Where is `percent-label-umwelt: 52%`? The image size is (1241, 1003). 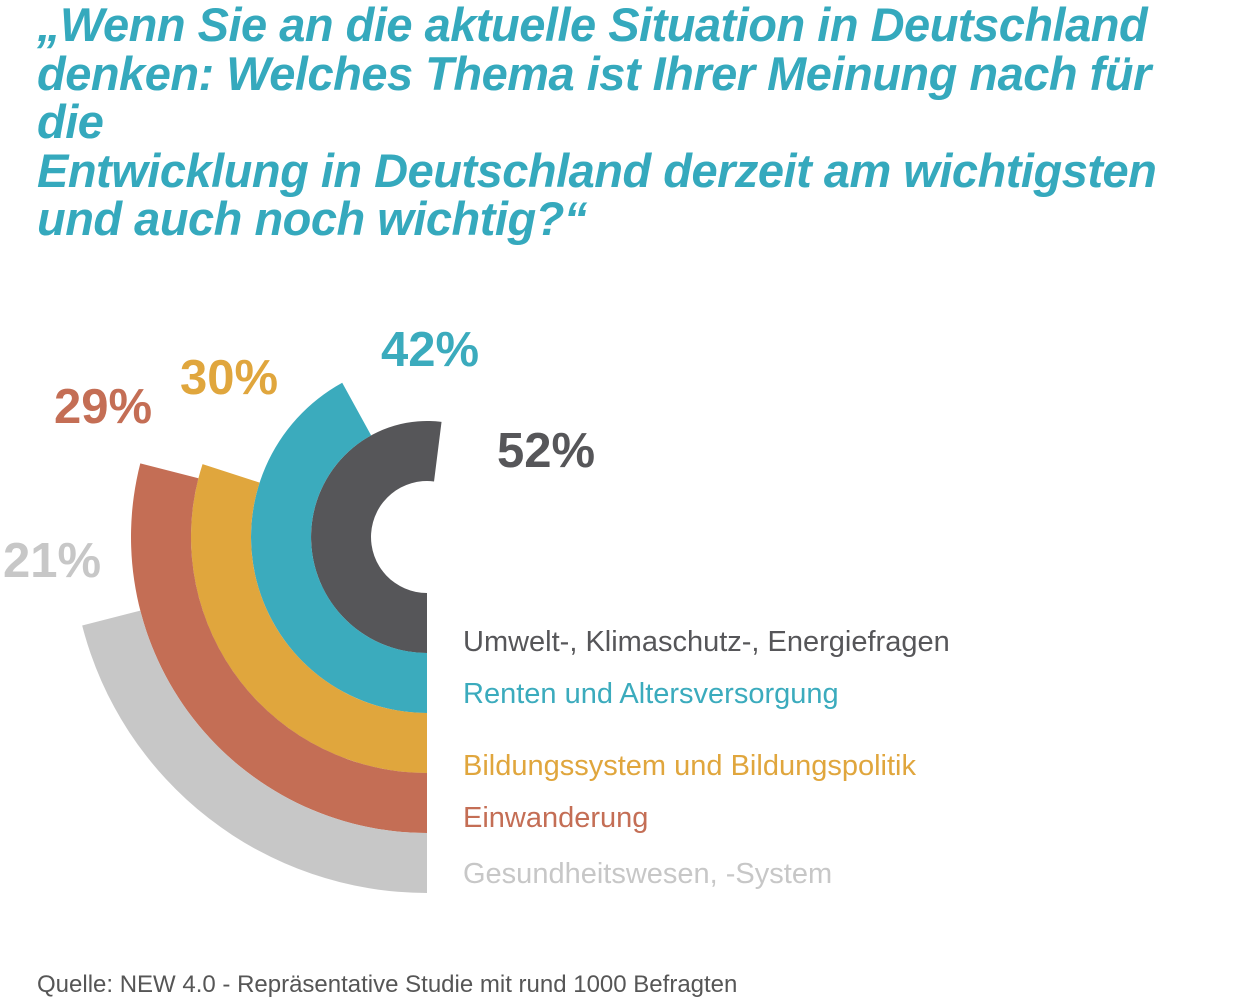 percent-label-umwelt: 52% is located at coordinates (546, 451).